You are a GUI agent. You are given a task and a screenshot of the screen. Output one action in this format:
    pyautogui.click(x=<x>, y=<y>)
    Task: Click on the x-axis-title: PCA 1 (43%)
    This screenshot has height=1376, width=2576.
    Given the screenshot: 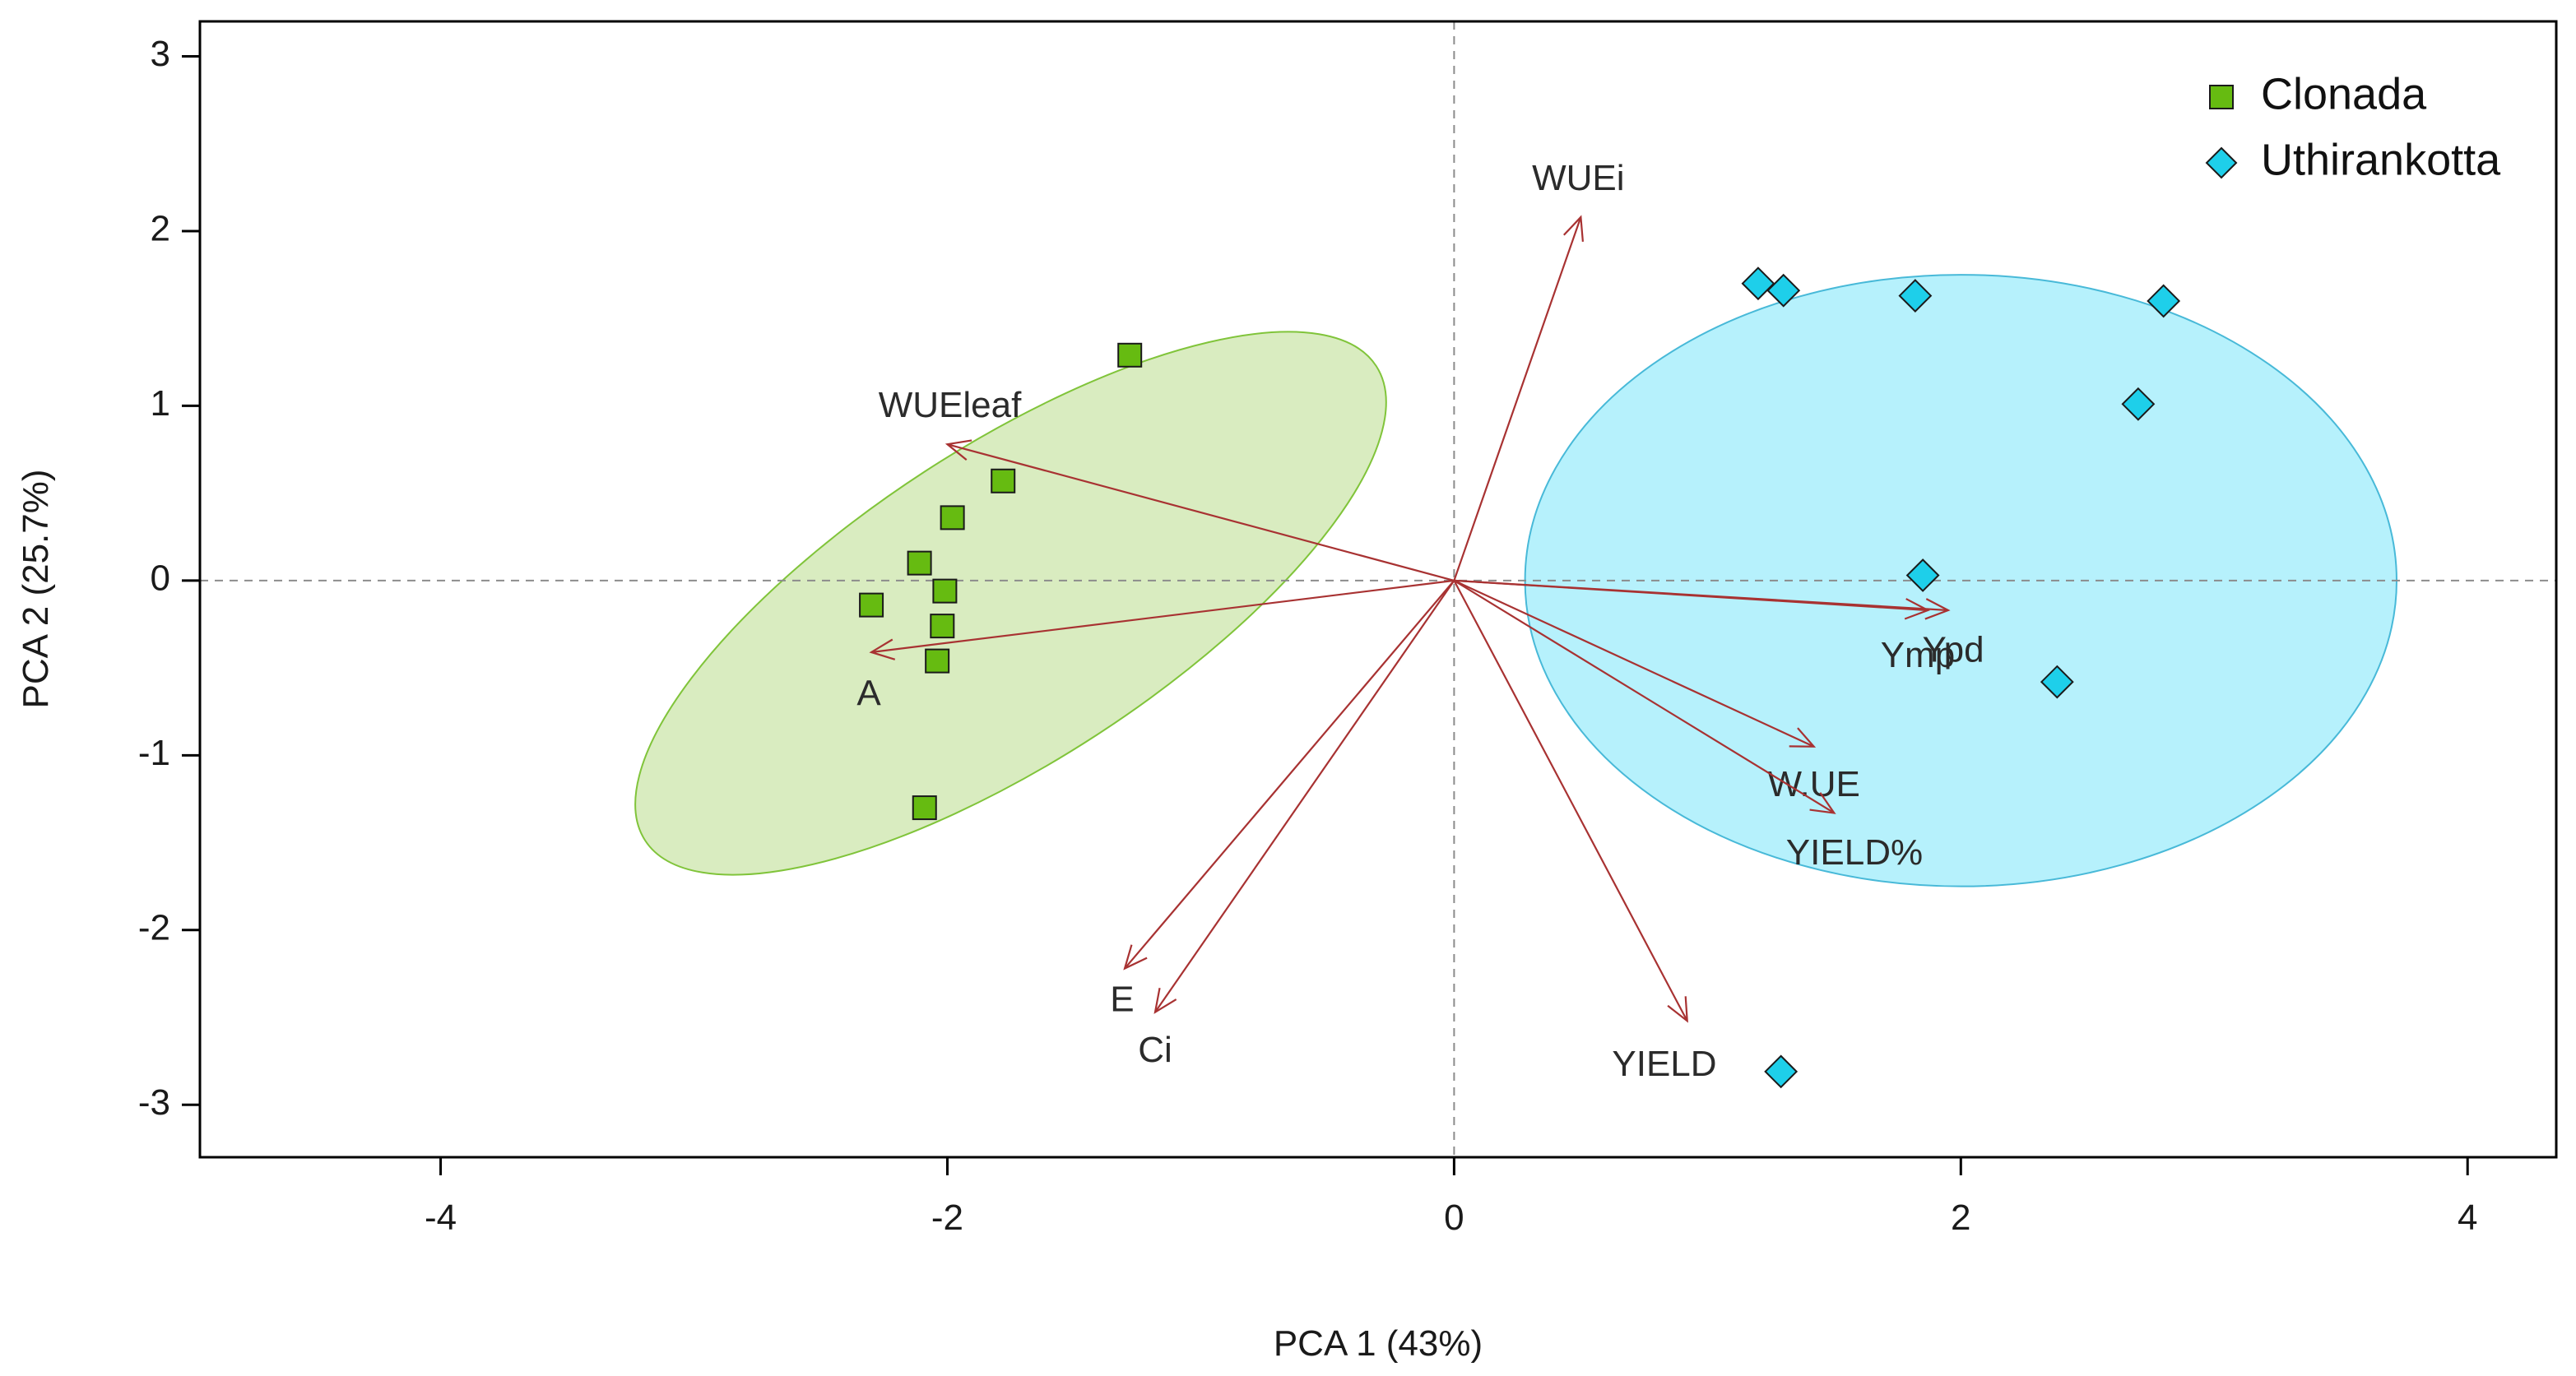 What is the action you would take?
    pyautogui.click(x=1378, y=1343)
    